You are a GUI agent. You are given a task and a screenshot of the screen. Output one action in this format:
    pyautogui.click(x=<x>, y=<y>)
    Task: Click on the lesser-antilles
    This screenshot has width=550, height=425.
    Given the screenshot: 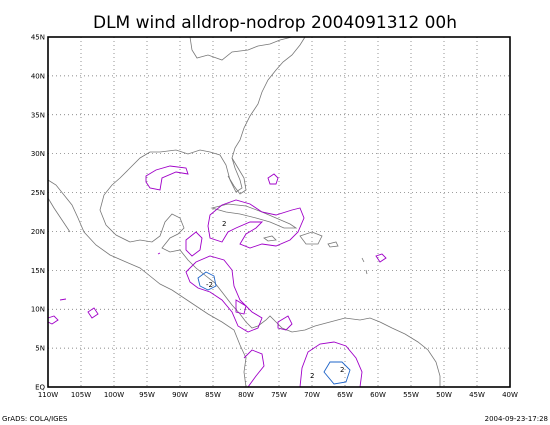 What is the action you would take?
    pyautogui.click(x=364, y=266)
    